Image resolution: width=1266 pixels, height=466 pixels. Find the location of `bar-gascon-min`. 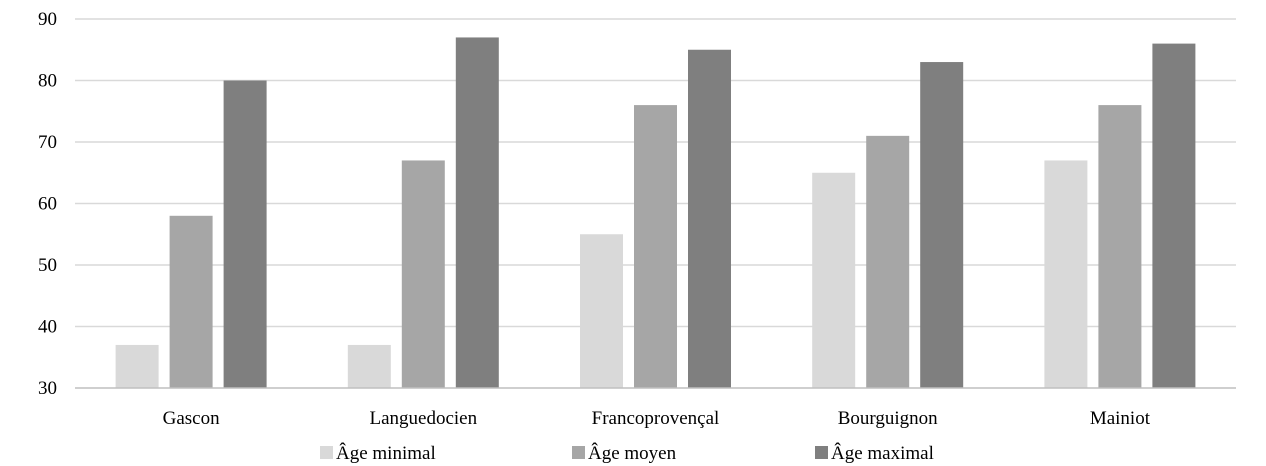

bar-gascon-min is located at coordinates (137, 366).